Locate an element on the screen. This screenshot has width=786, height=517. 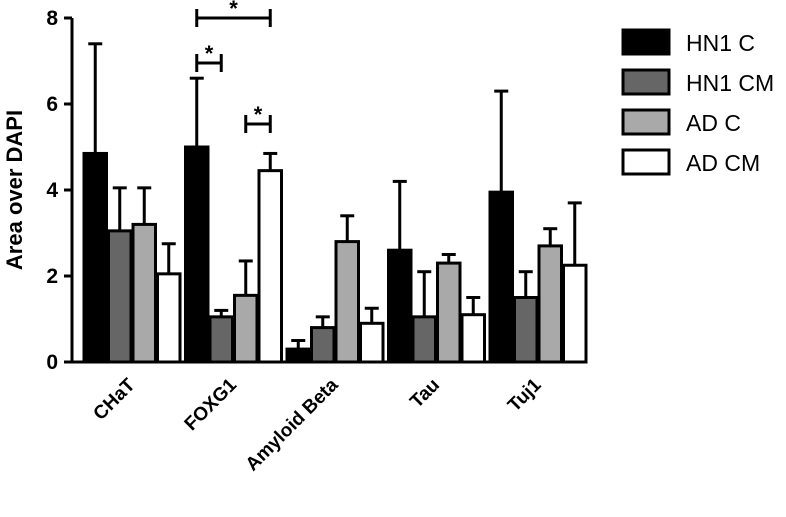
legend-label: AD C is located at coordinates (713, 123).